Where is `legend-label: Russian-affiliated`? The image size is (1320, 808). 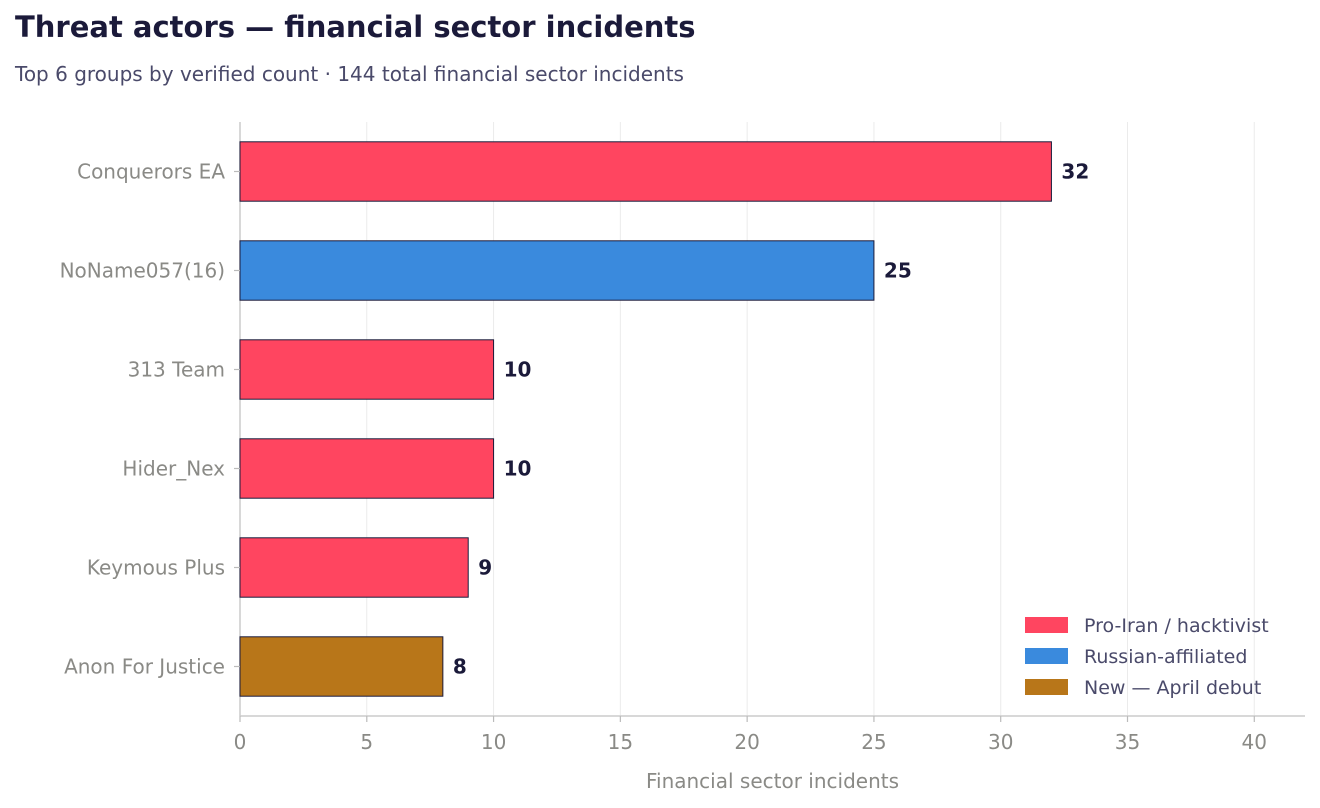 legend-label: Russian-affiliated is located at coordinates (1165, 657).